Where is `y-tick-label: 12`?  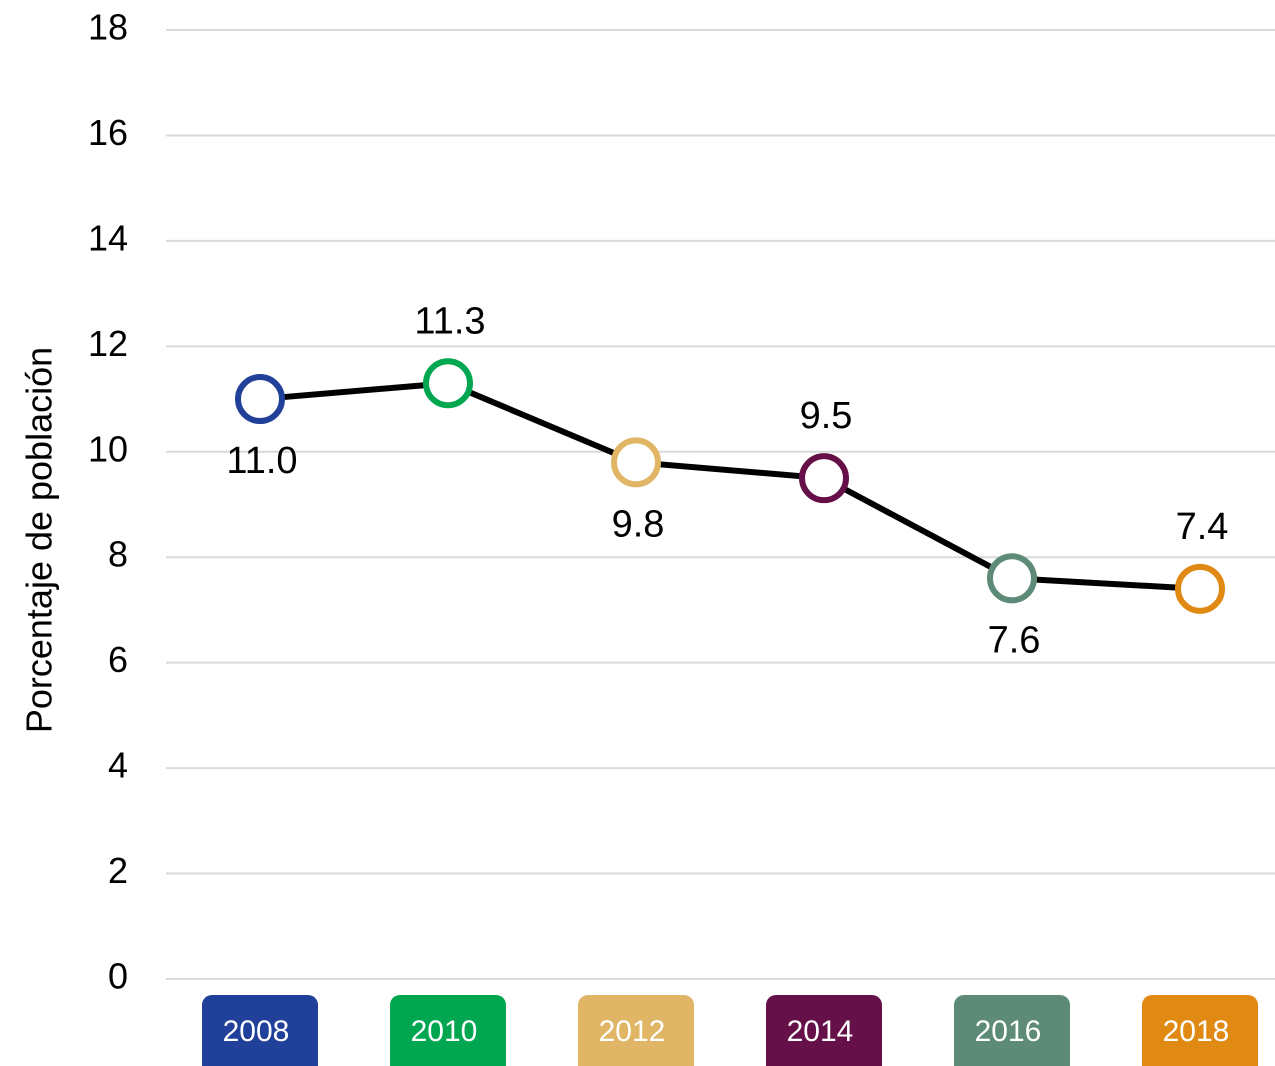 y-tick-label: 12 is located at coordinates (108, 343).